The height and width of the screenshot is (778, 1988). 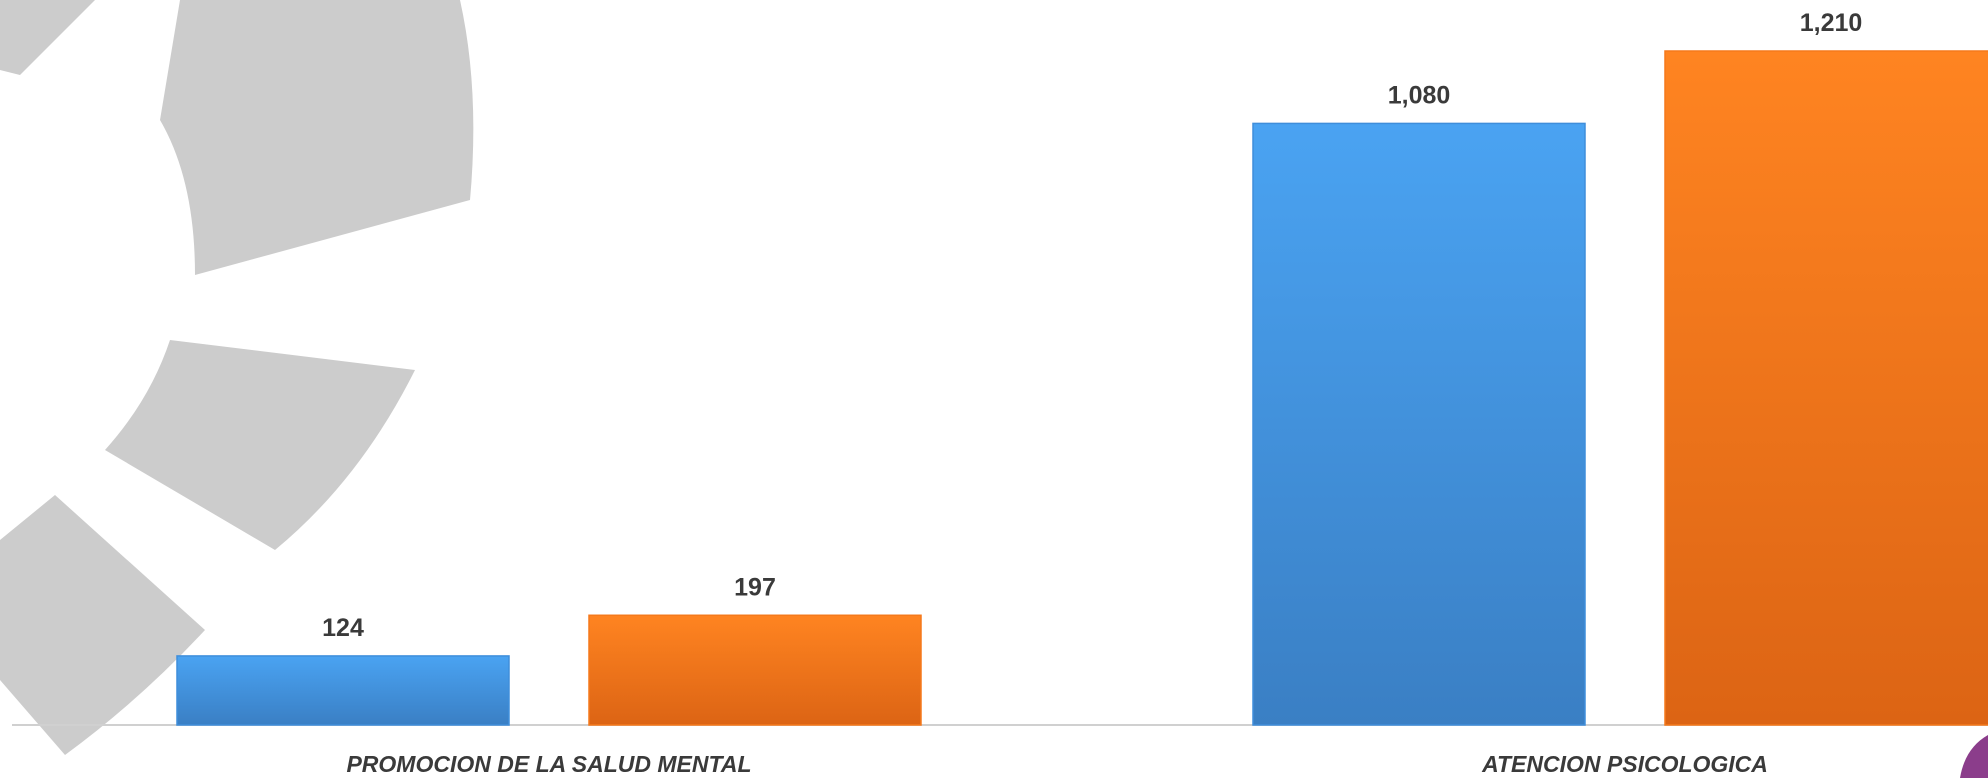 I want to click on category-label: ATENCION PSICOLOGICA, so click(x=1624, y=764).